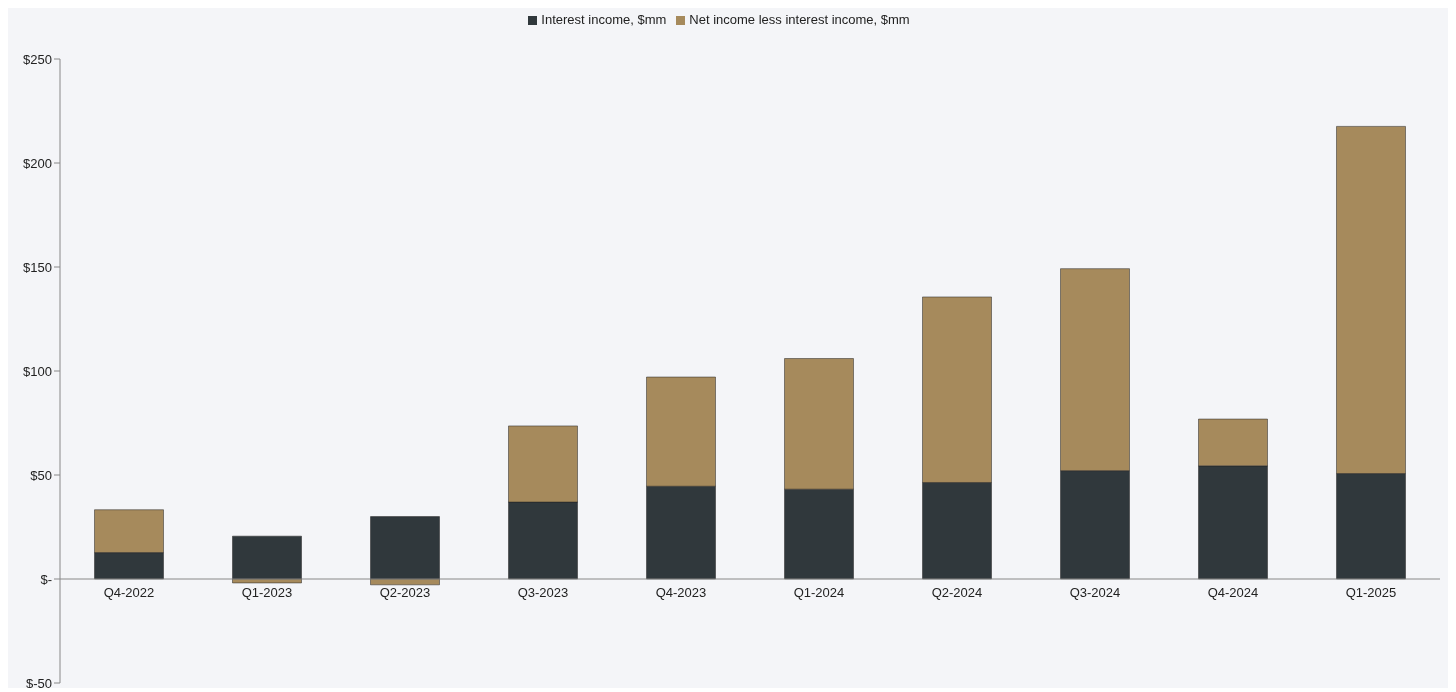 This screenshot has width=1456, height=692. What do you see at coordinates (1371, 592) in the screenshot?
I see `x-tick-label: Q1-2025` at bounding box center [1371, 592].